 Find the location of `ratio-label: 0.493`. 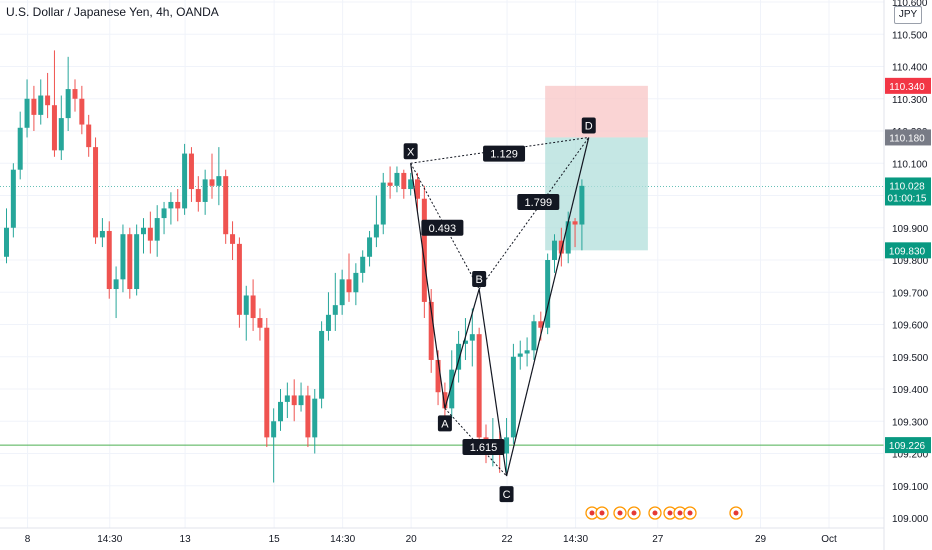

ratio-label: 0.493 is located at coordinates (443, 229).